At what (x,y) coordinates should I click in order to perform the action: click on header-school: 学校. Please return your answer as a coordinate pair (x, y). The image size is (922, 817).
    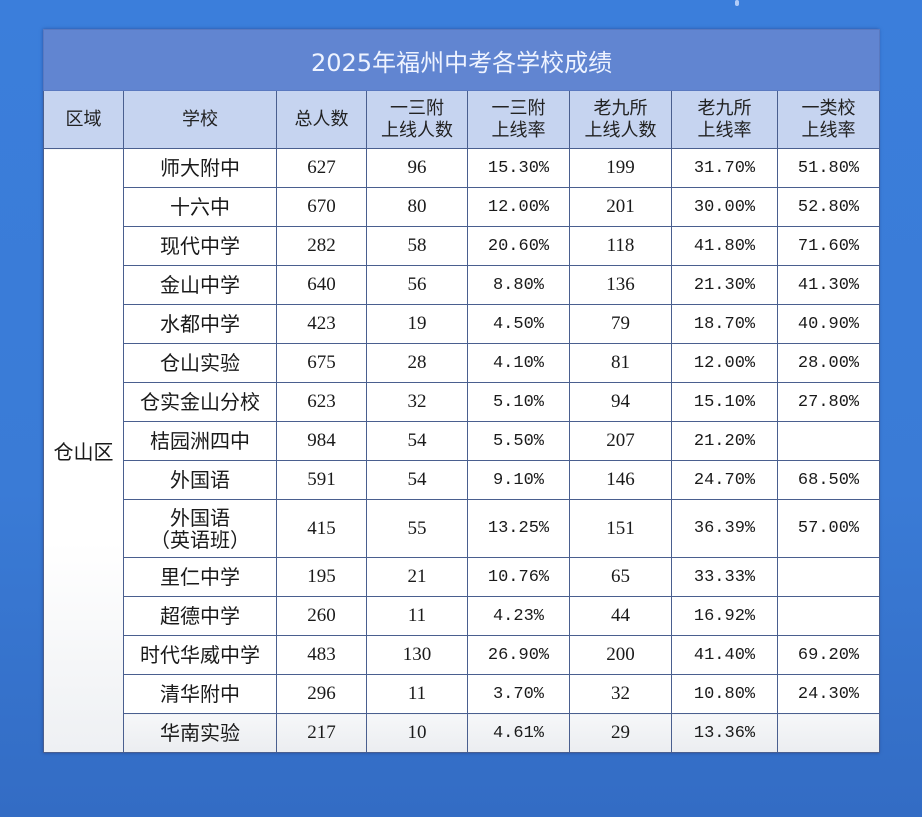
    Looking at the image, I should click on (200, 119).